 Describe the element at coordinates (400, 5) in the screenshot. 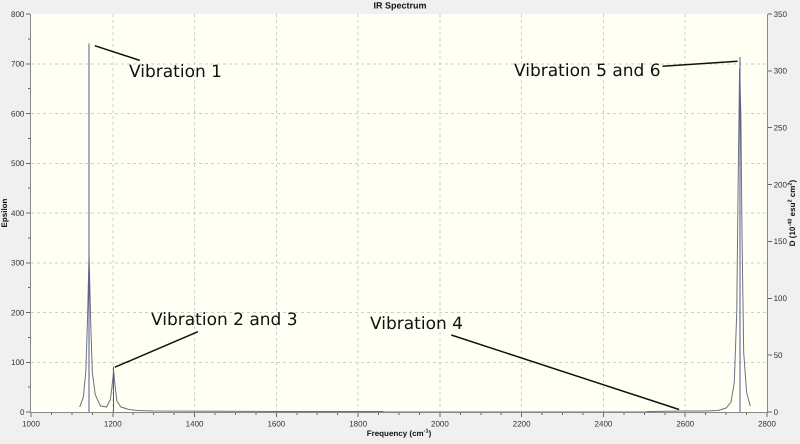

I see `chart-title: IR Spectrum` at that location.